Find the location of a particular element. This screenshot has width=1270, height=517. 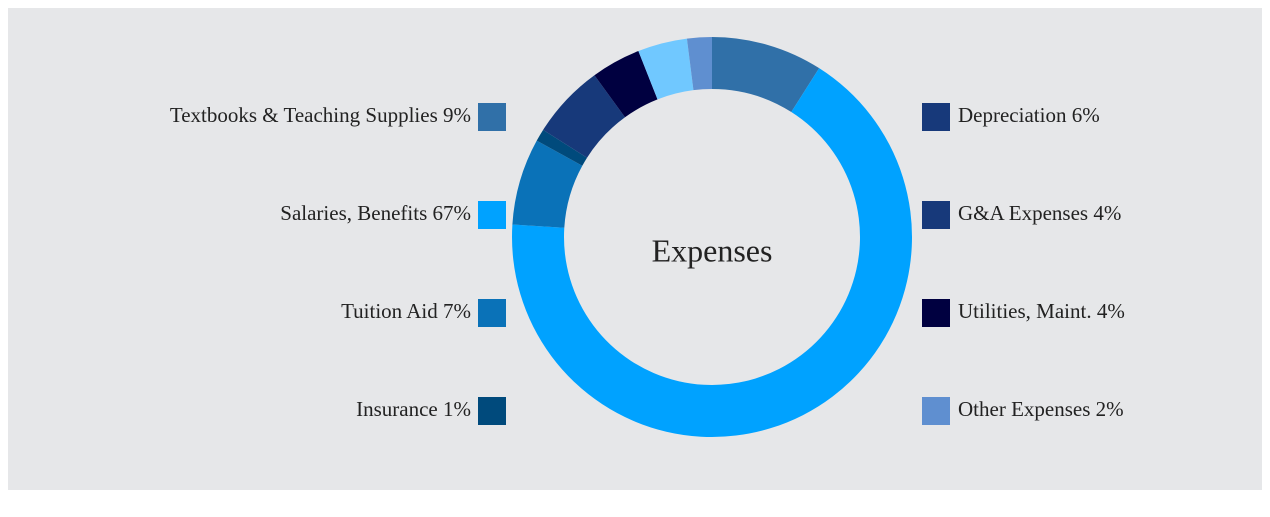

legend-name: Textbooks & Teaching Supplies is located at coordinates (304, 115).